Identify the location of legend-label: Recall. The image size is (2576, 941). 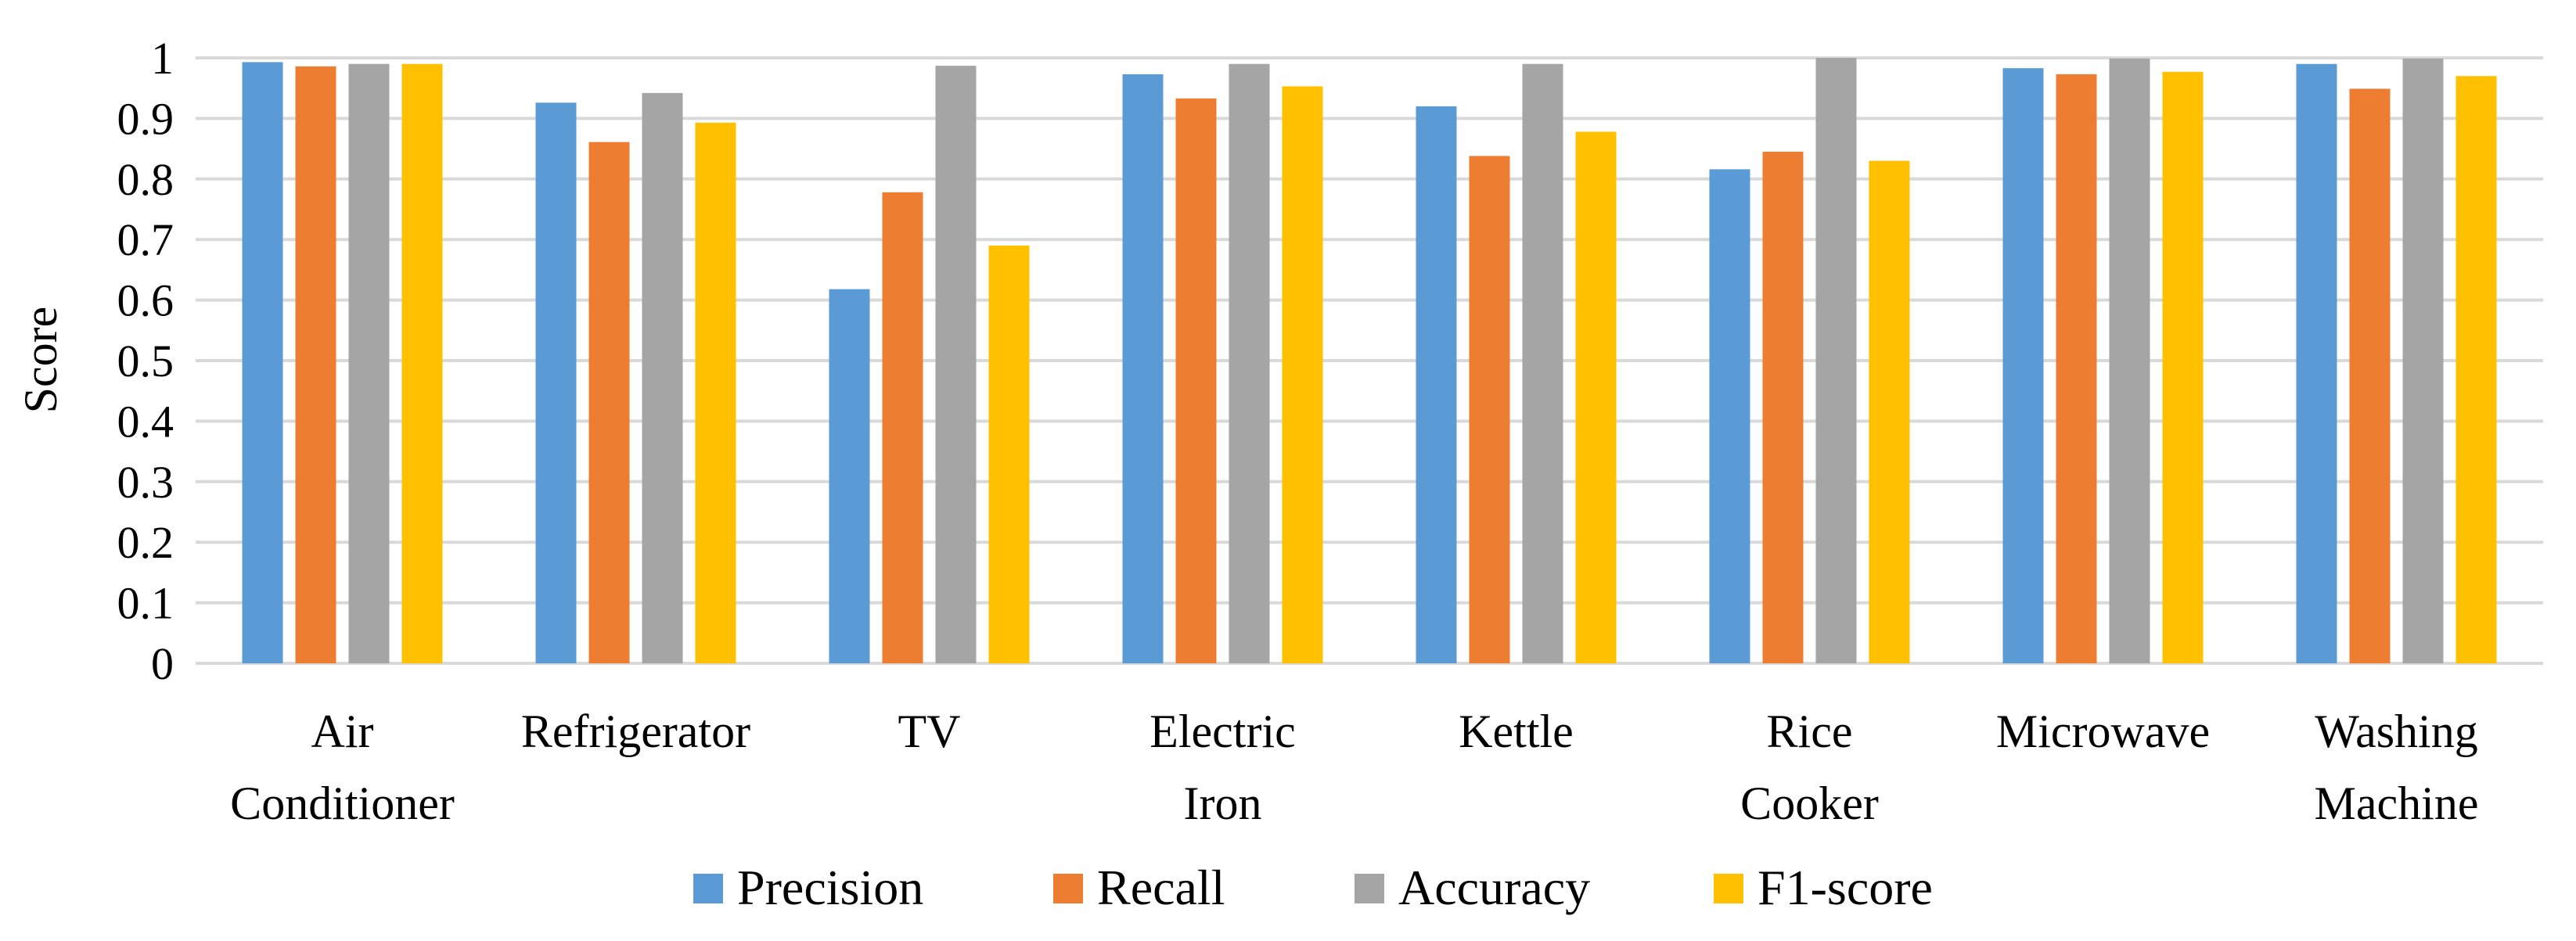
(1161, 887).